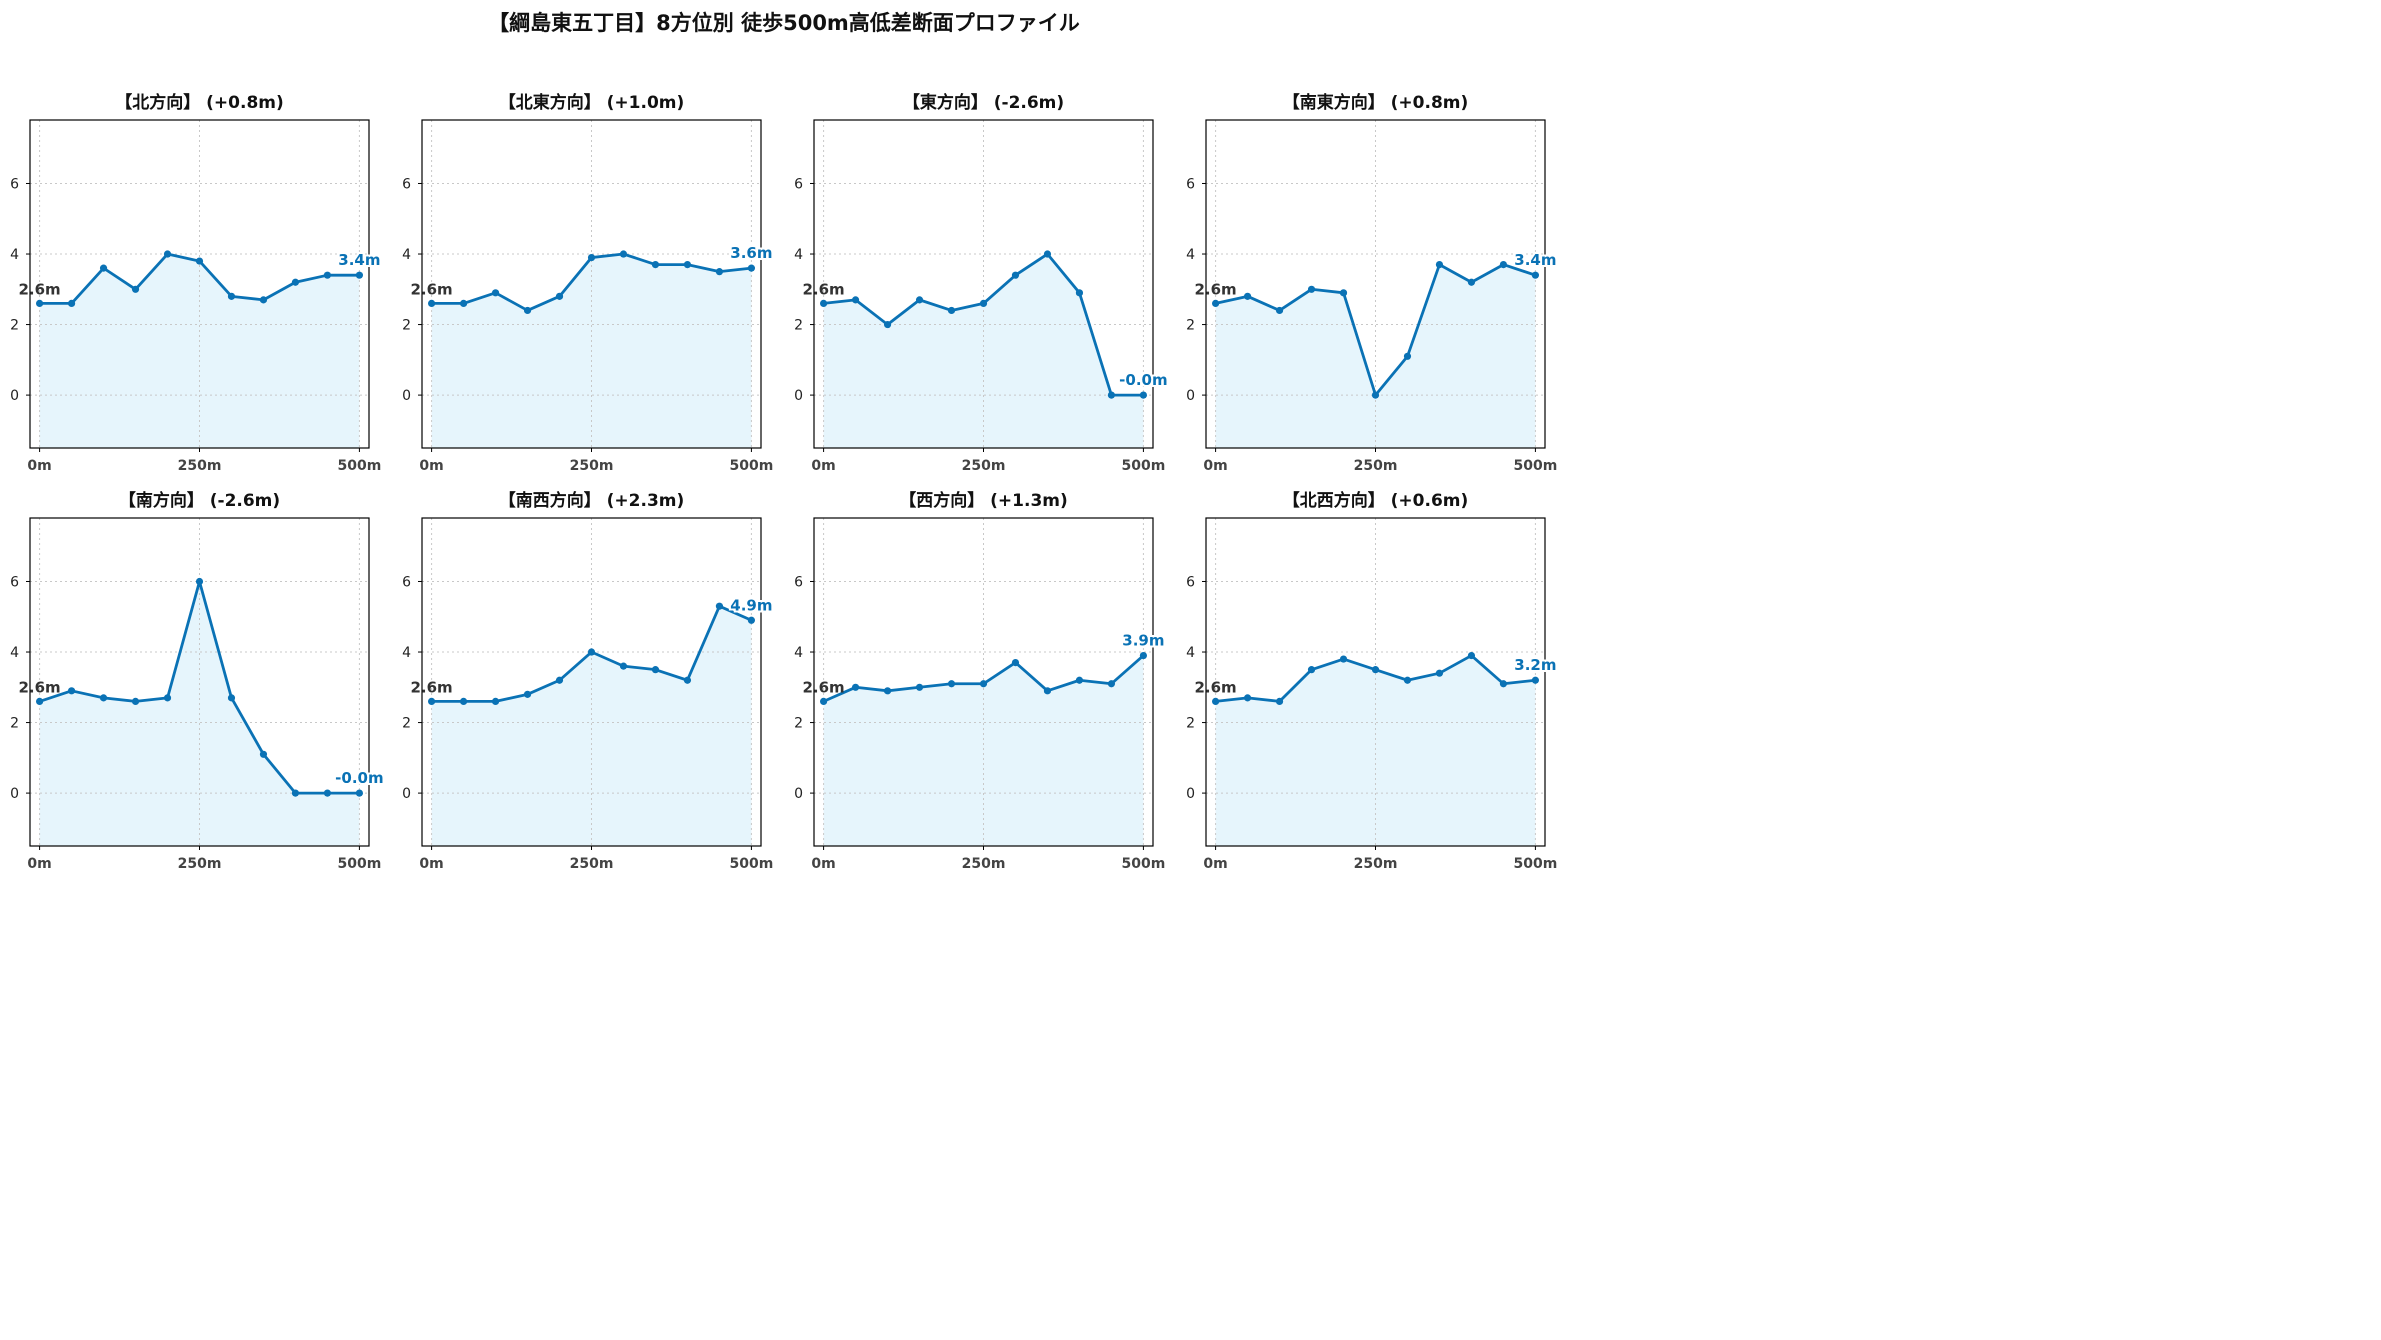  Describe the element at coordinates (751, 253) in the screenshot. I see `end-elevation-label: 3.6m` at that location.